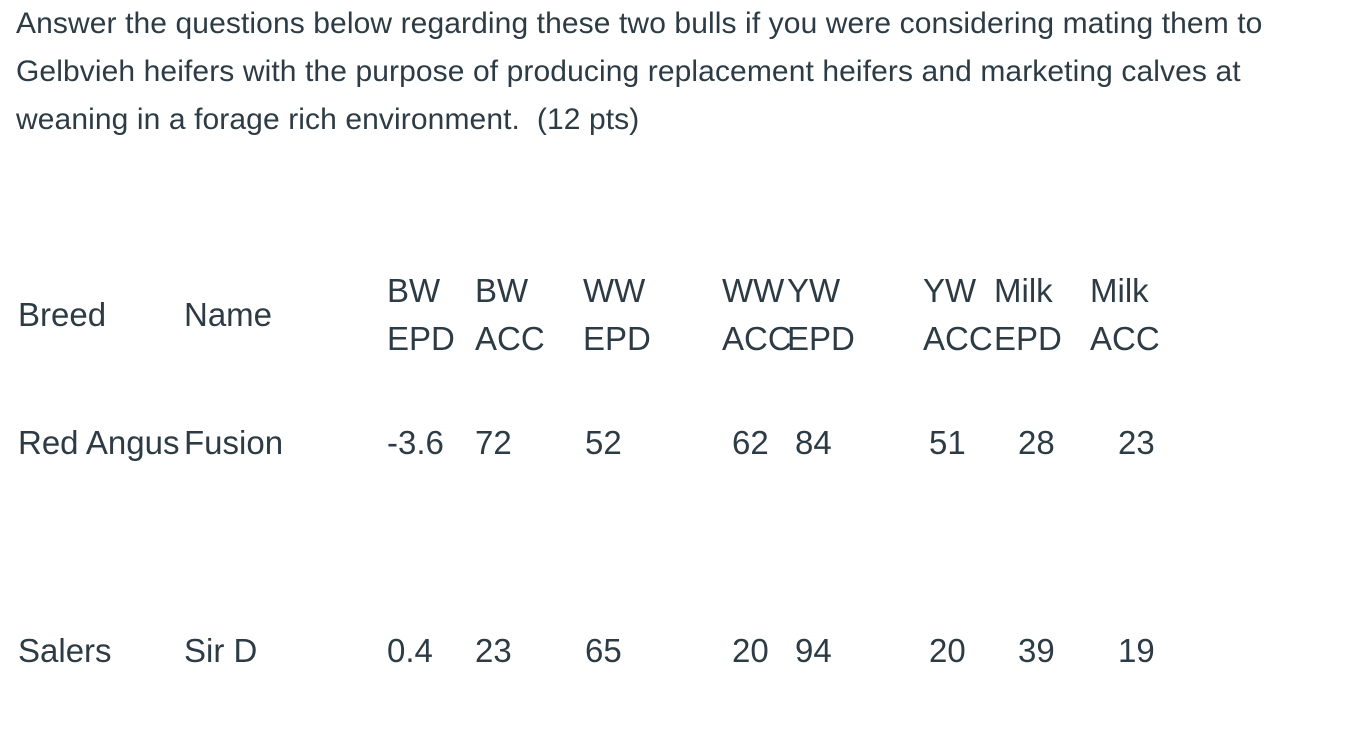 The image size is (1370, 754). Describe the element at coordinates (750, 442) in the screenshot. I see `cell-ww-acc: 62` at that location.